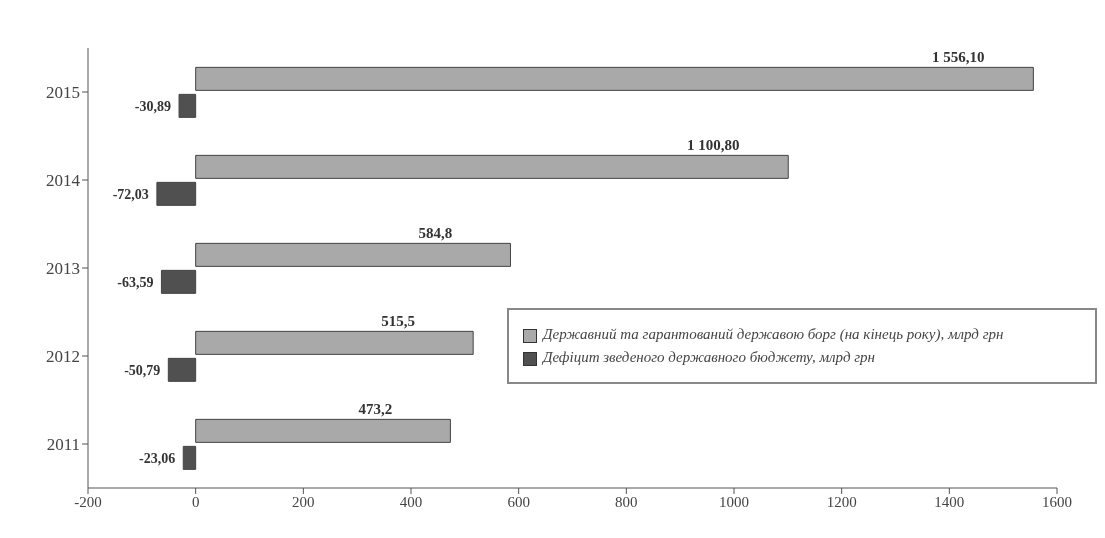  I want to click on x-tick-label: 1400, so click(949, 501).